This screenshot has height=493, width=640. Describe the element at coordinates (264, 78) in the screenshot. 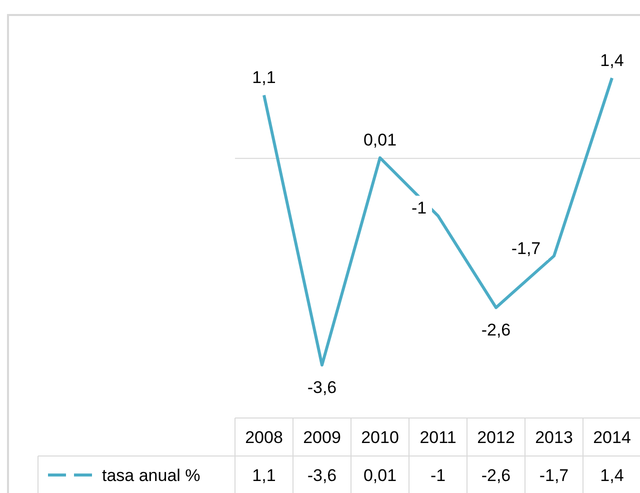

I see `text: 1,1` at that location.